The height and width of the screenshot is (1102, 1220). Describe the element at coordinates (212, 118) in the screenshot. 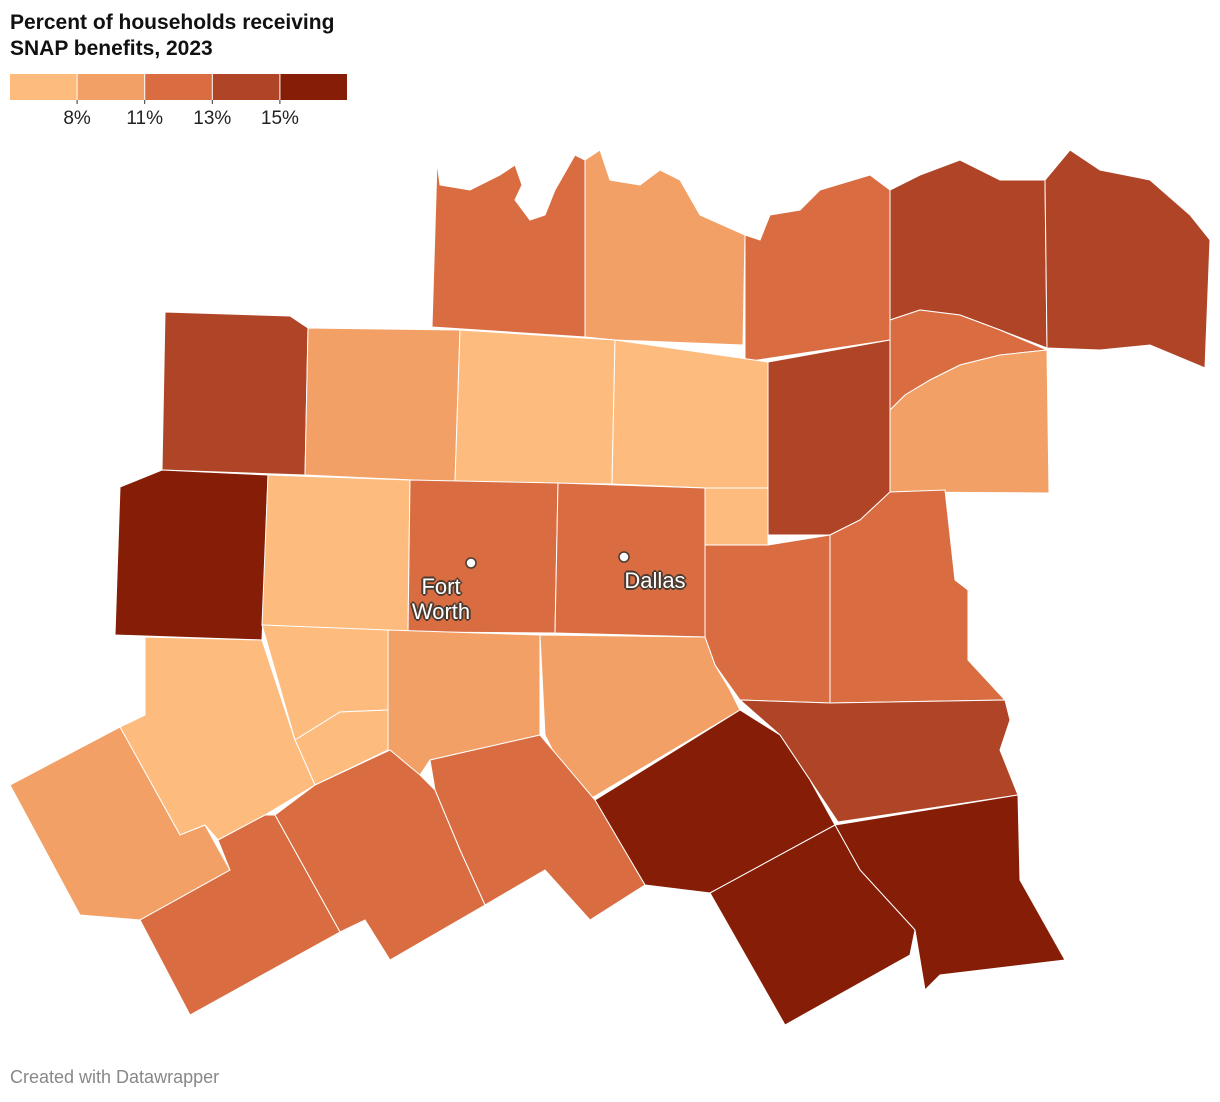

I see `legend-tick-label: 13%` at that location.